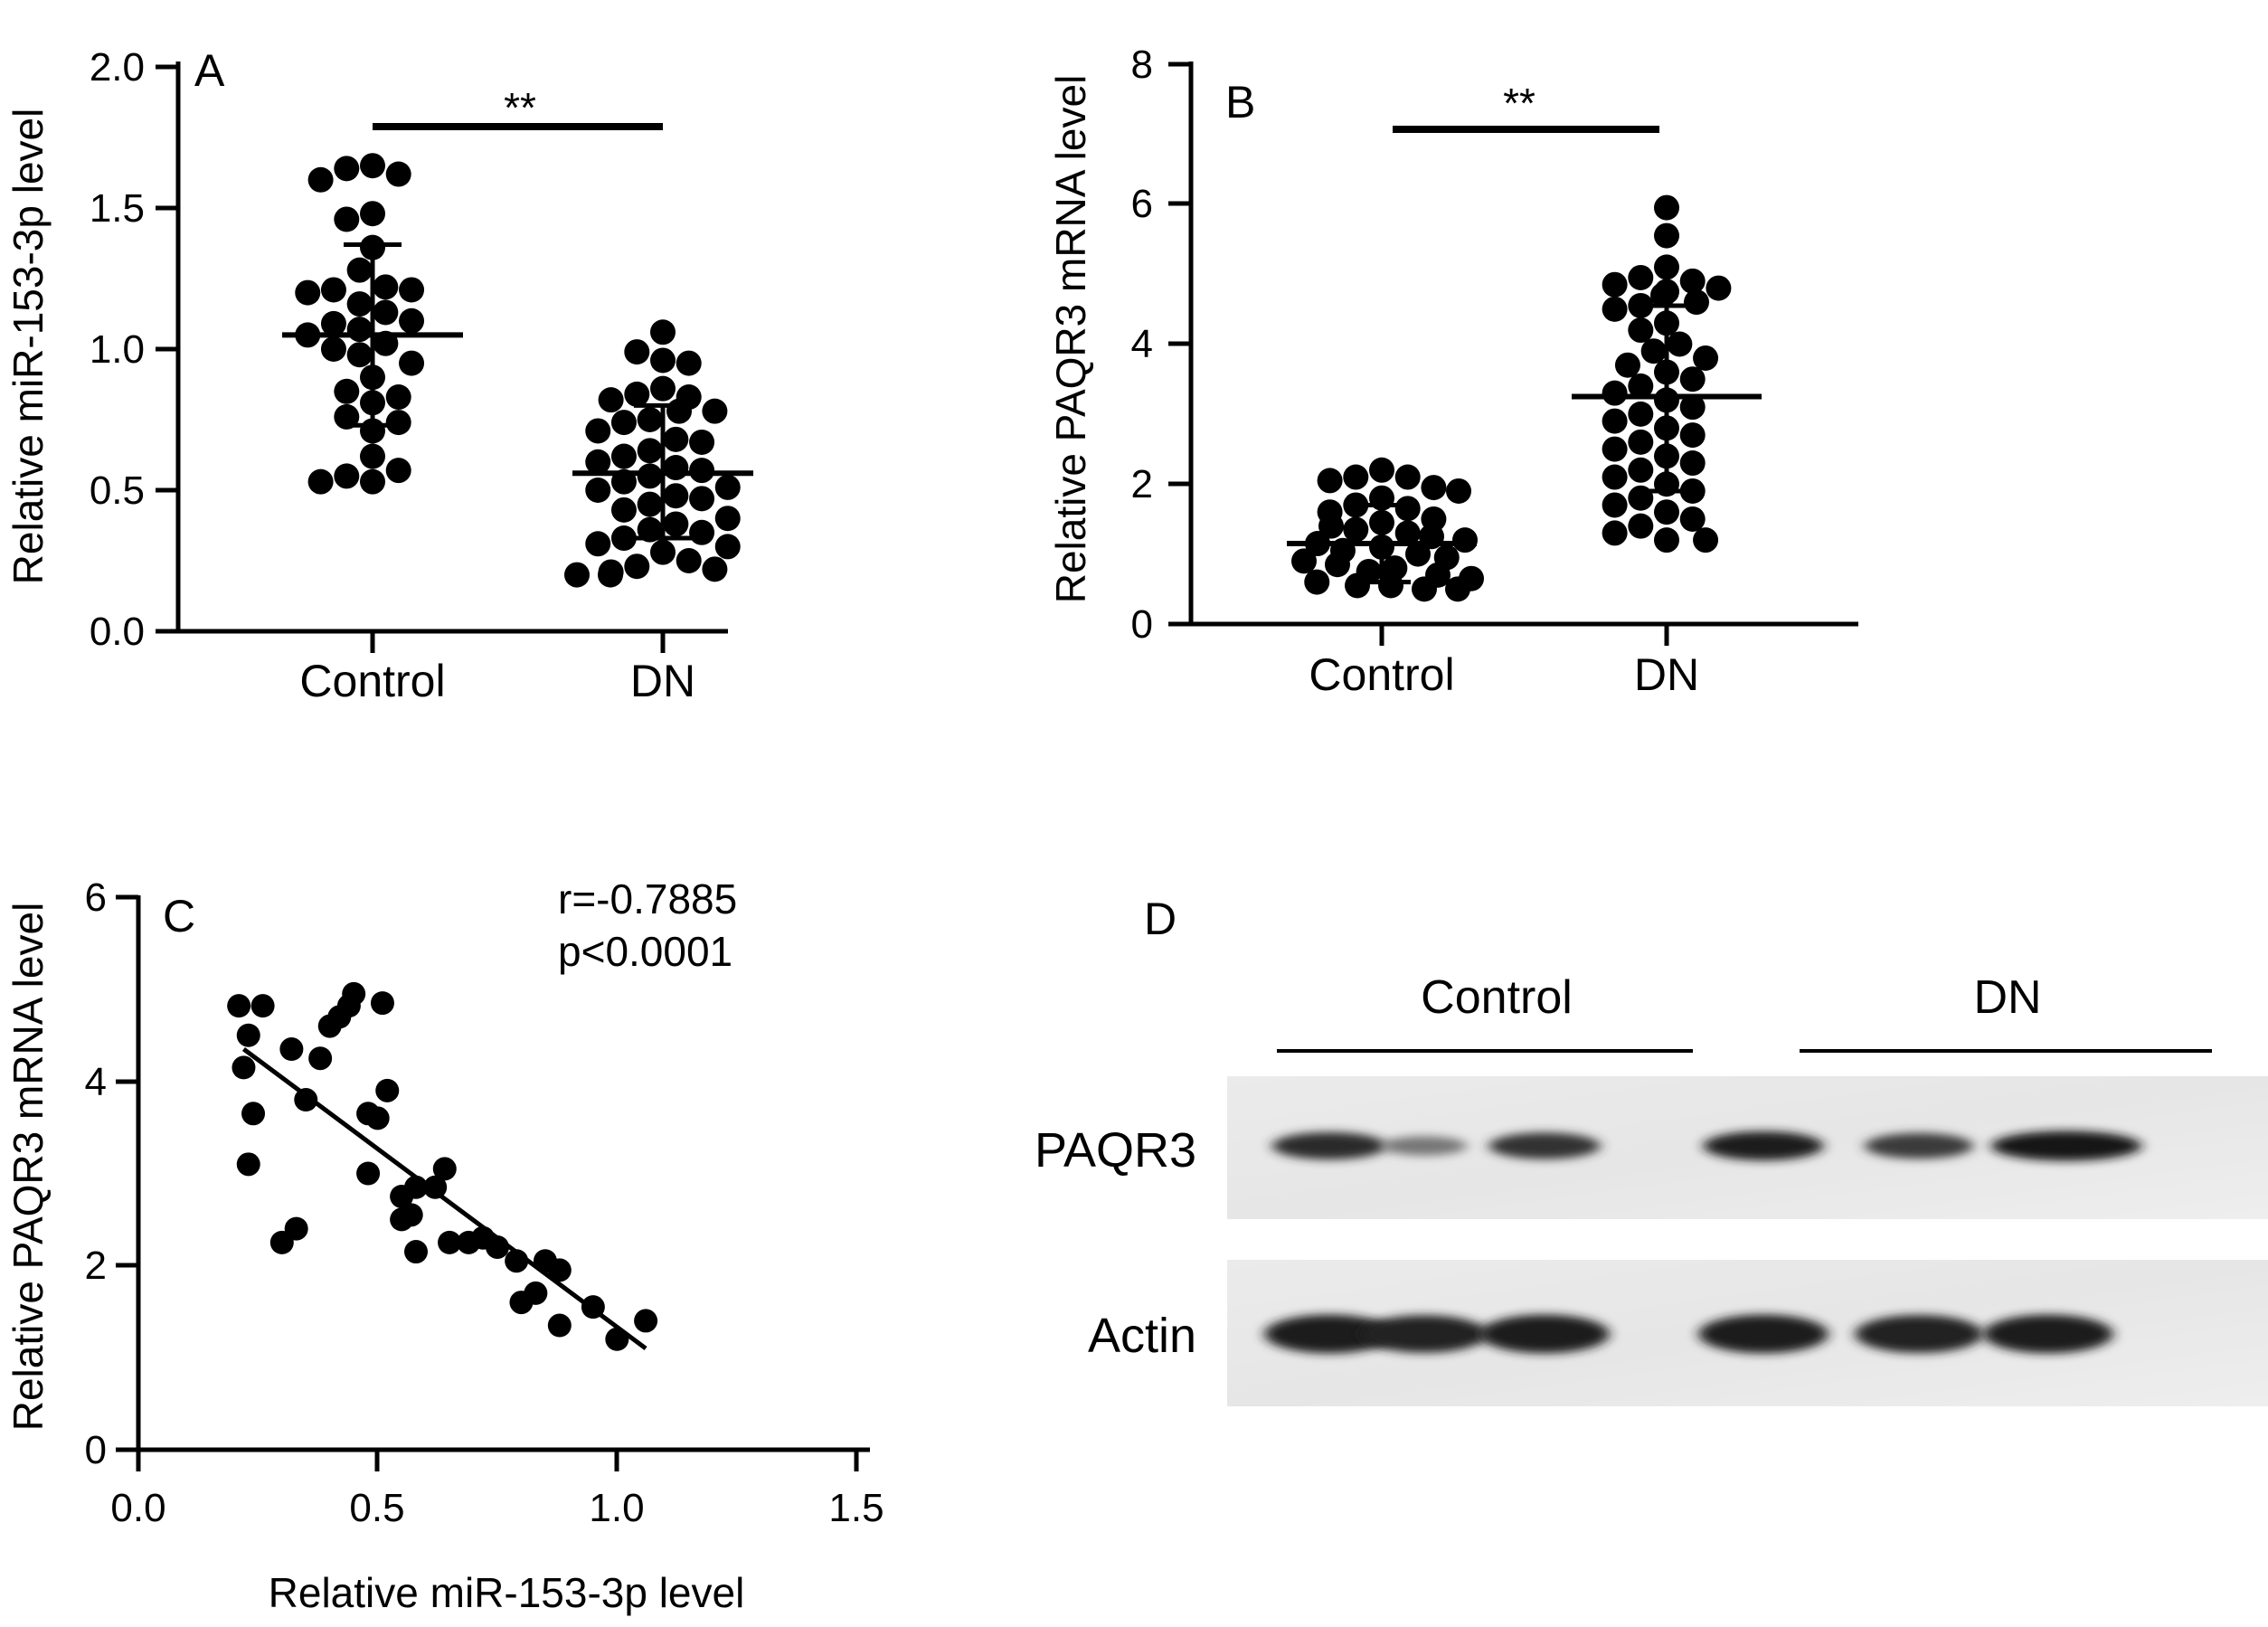 The height and width of the screenshot is (1627, 2268). What do you see at coordinates (1160, 919) in the screenshot?
I see `panel-letter-d: D` at bounding box center [1160, 919].